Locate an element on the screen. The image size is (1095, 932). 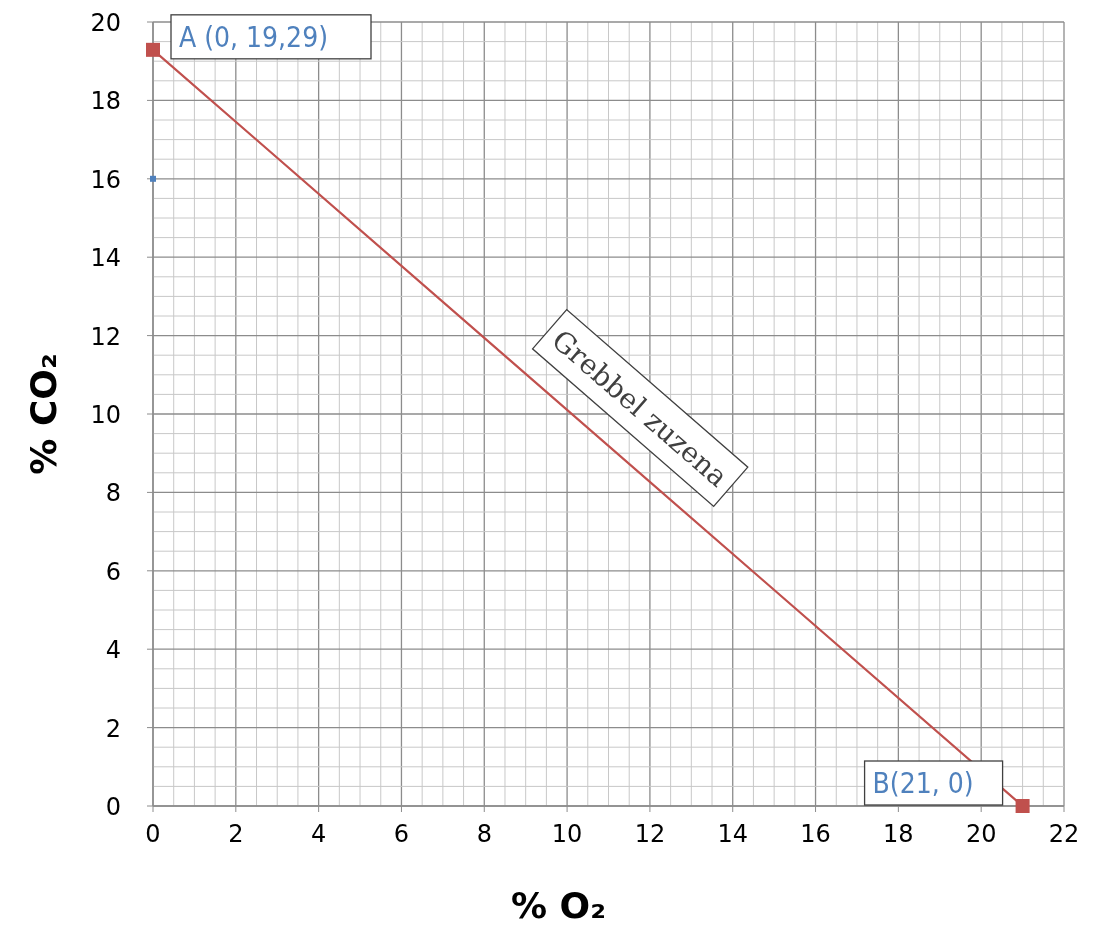
x-tick-label: 10 is located at coordinates (567, 834).